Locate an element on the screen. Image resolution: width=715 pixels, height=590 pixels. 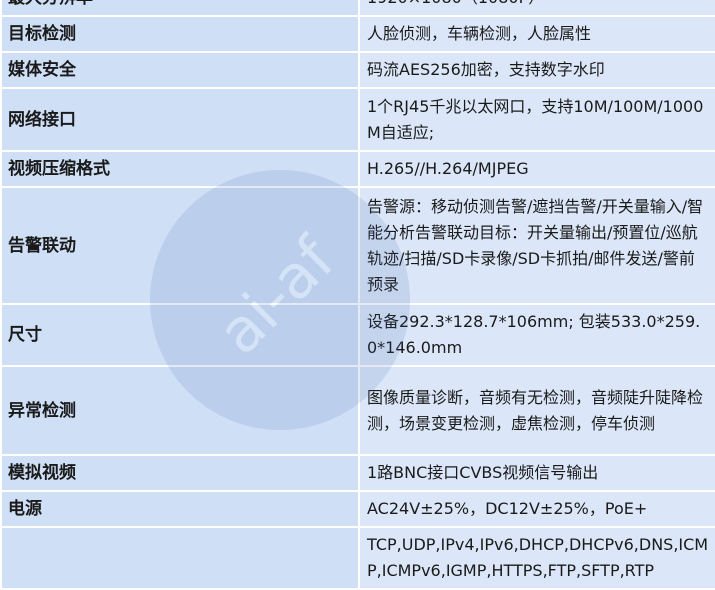
spec-row: 模拟视频 1路BNC接口CVBS视频信号输出 is located at coordinates (357, 473).